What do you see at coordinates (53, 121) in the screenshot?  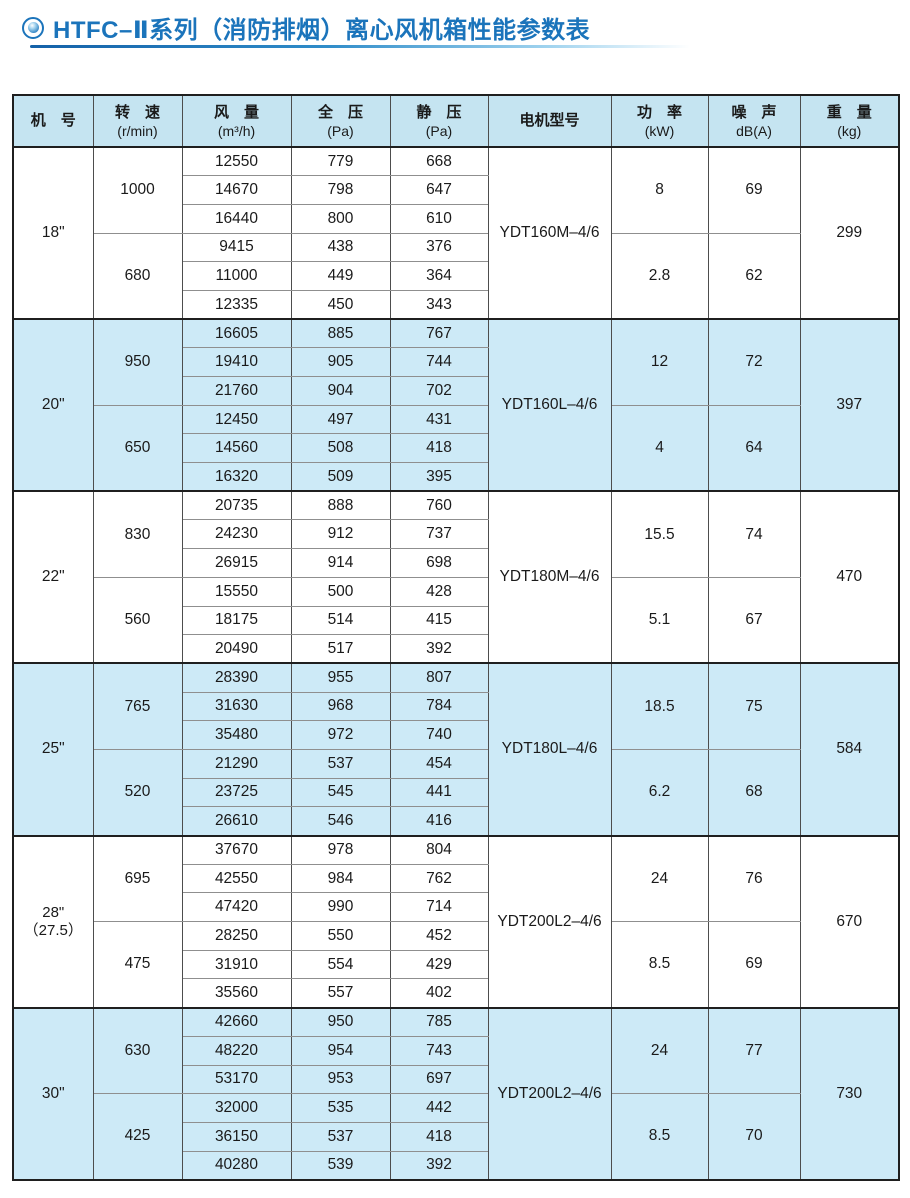 I see `col-header-size: 机 号` at bounding box center [53, 121].